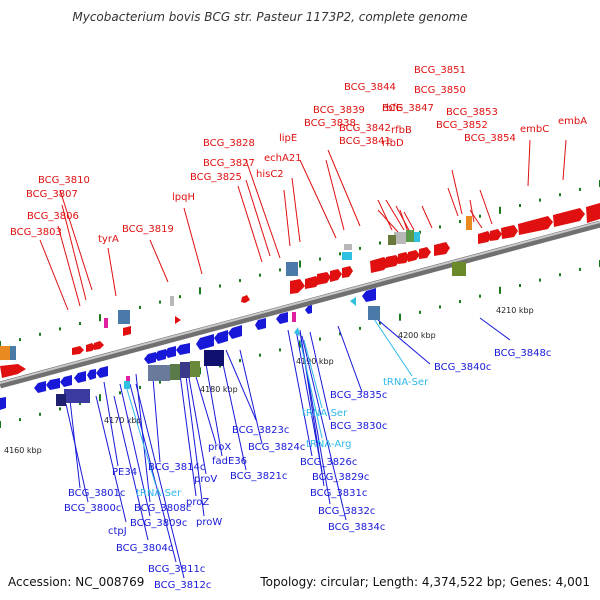 This screenshot has height=600, width=600. I want to click on rna-gene-labels: tRNA-Ser tRNA-Ser tRNA-Arg tRNA-Ser, so click(282, 438).